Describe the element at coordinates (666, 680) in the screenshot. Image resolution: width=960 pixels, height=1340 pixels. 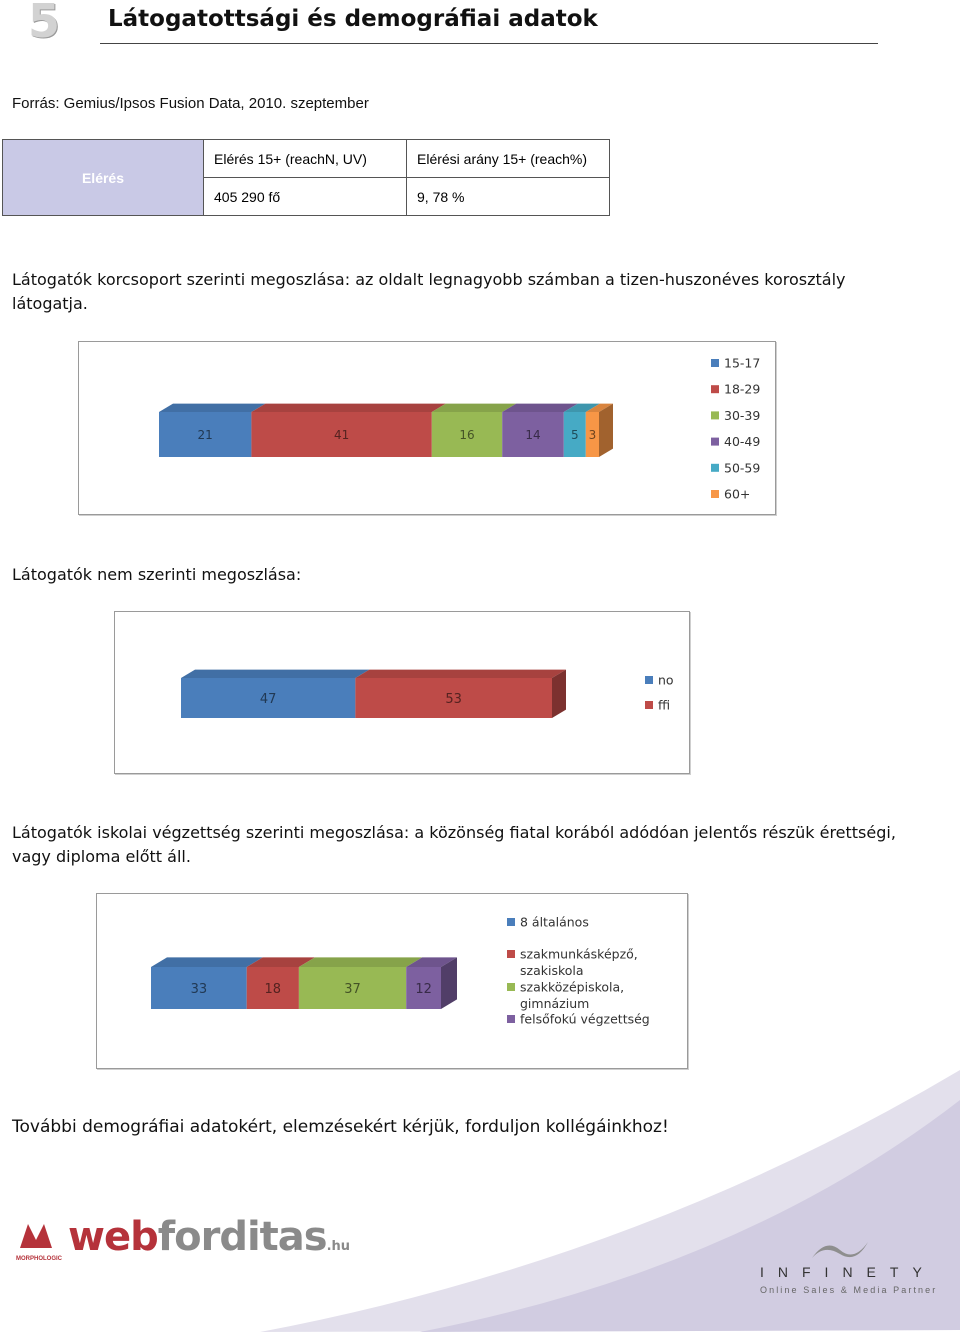
I see `legend-label-1-0: no` at that location.